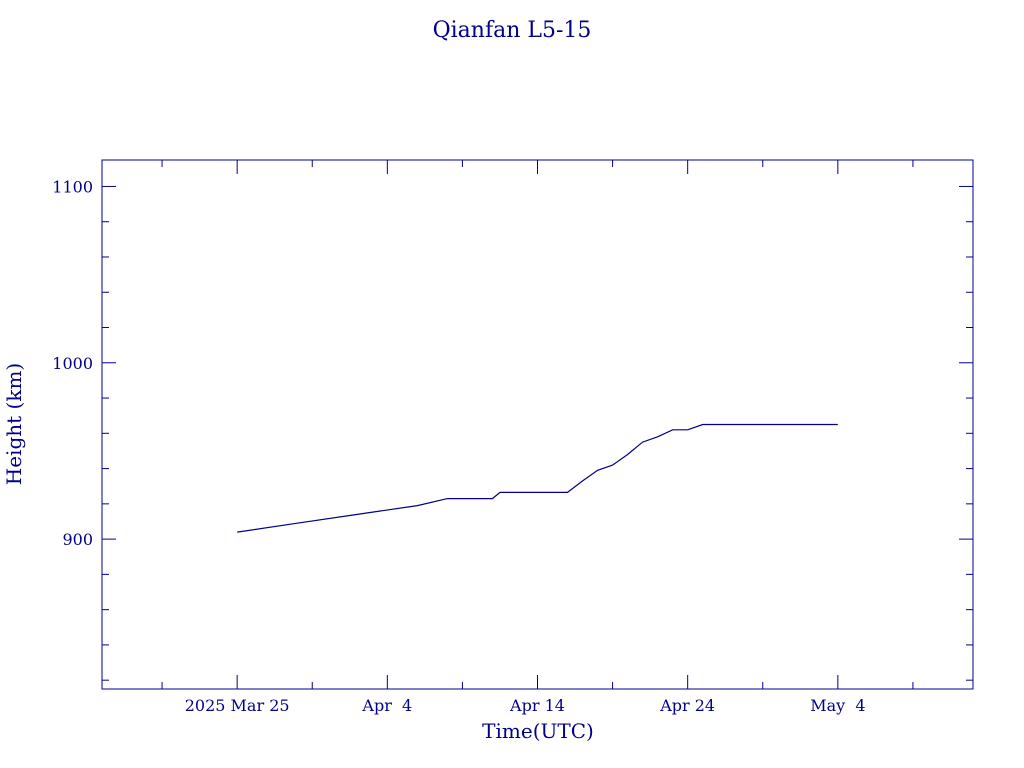 Image resolution: width=1024 pixels, height=768 pixels. What do you see at coordinates (512, 30) in the screenshot?
I see `chart-title: Qianfan L5-15` at bounding box center [512, 30].